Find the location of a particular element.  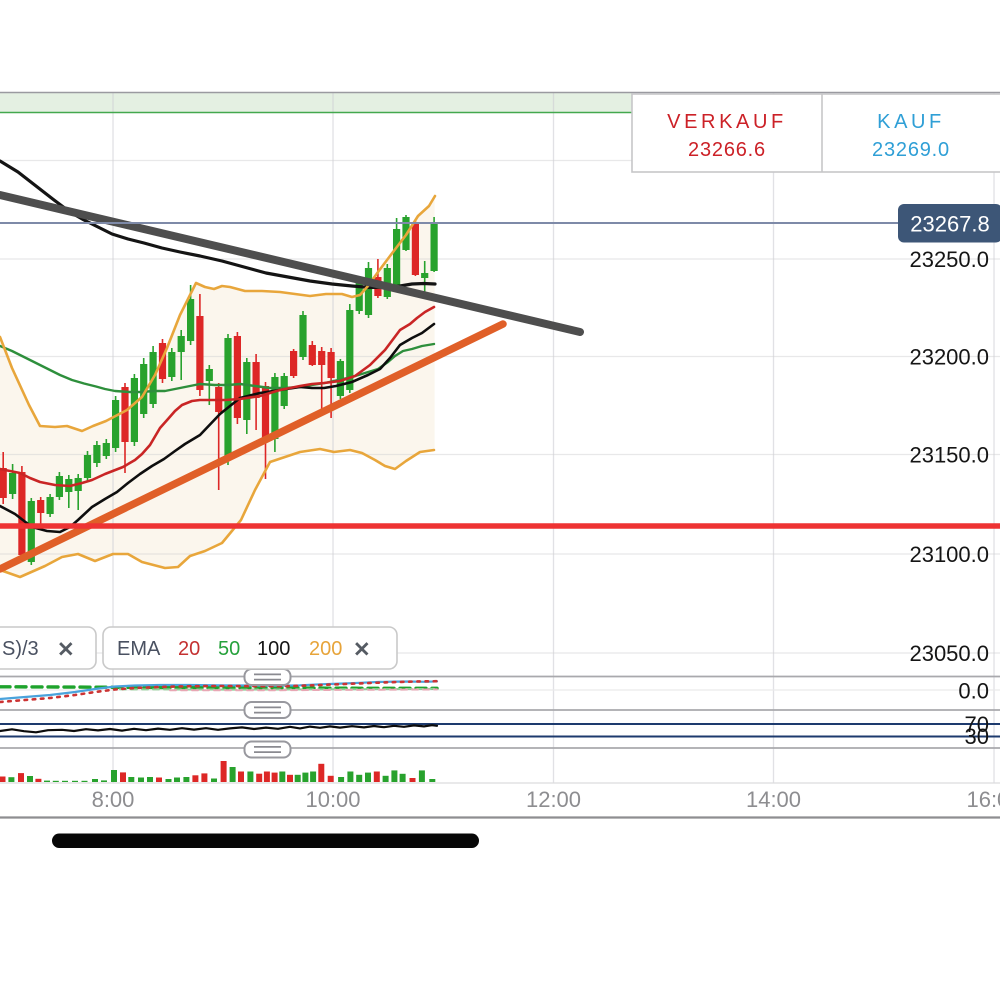

svg-text: EMA is located at coordinates (139, 649).